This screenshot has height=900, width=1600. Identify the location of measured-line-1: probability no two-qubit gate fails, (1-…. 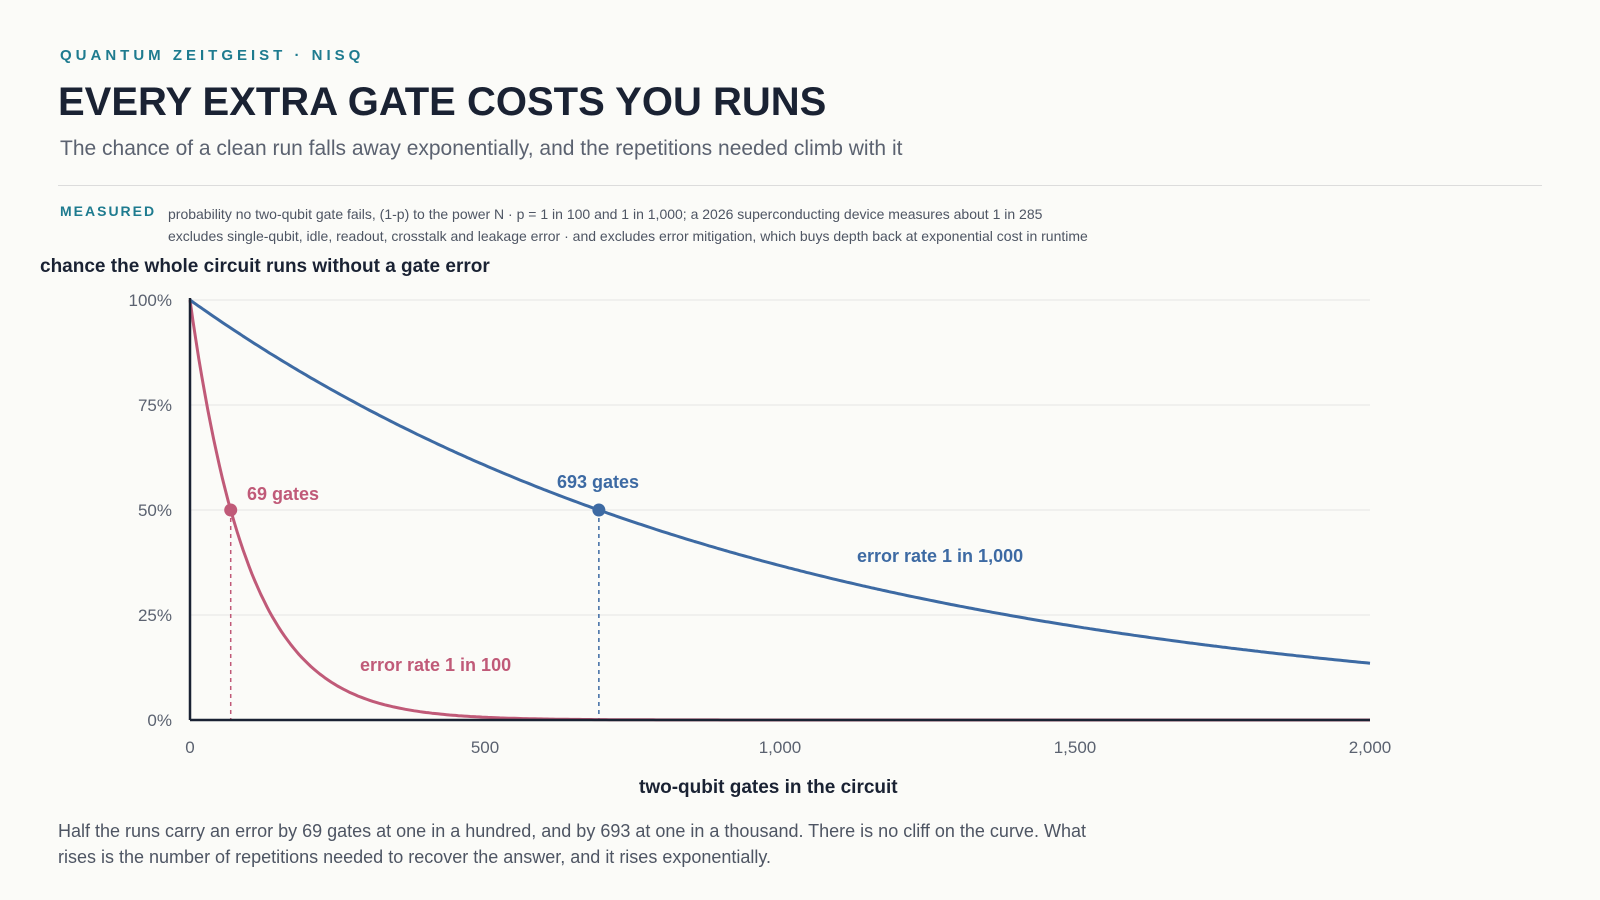
(605, 214).